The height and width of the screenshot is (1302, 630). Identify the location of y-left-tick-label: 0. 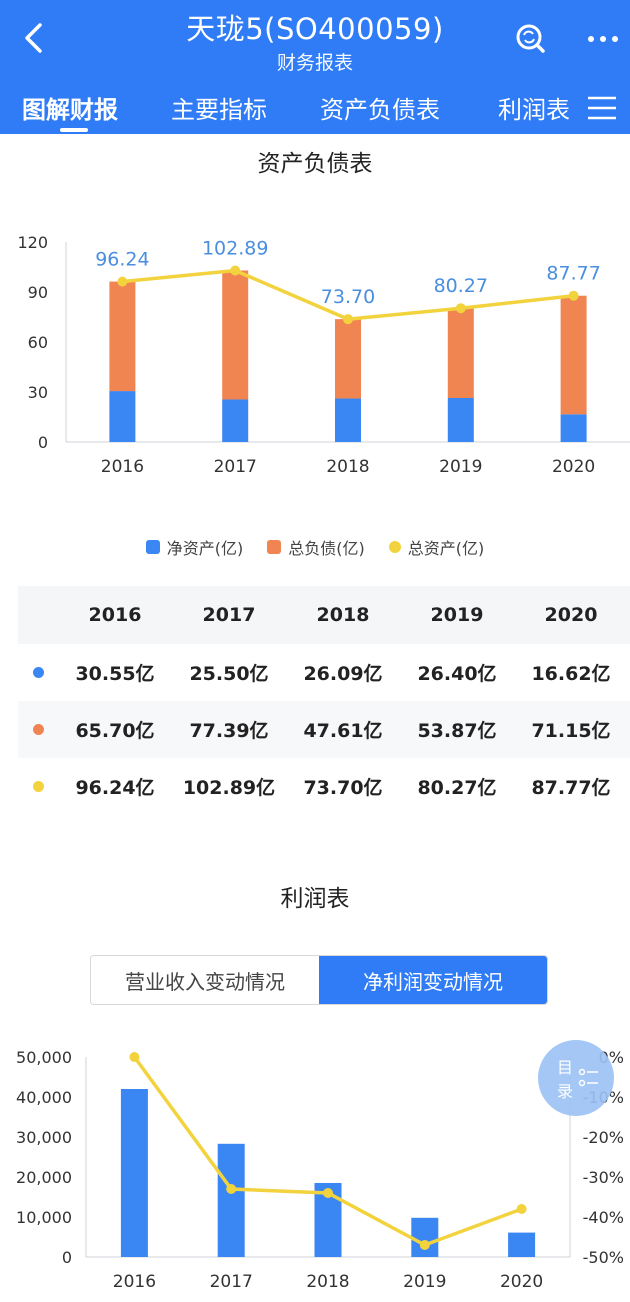
(67, 1257).